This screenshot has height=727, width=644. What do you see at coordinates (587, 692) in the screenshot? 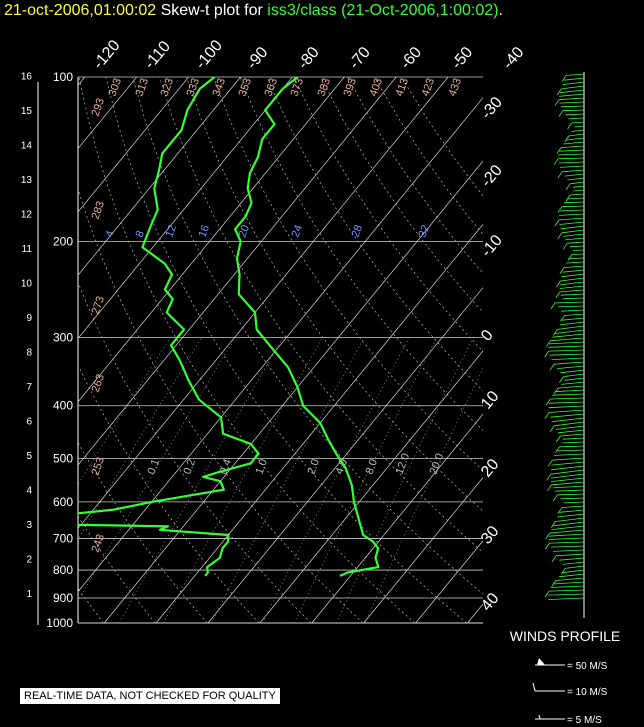
I see `wind-legend-label-1: = 10 M/S` at bounding box center [587, 692].